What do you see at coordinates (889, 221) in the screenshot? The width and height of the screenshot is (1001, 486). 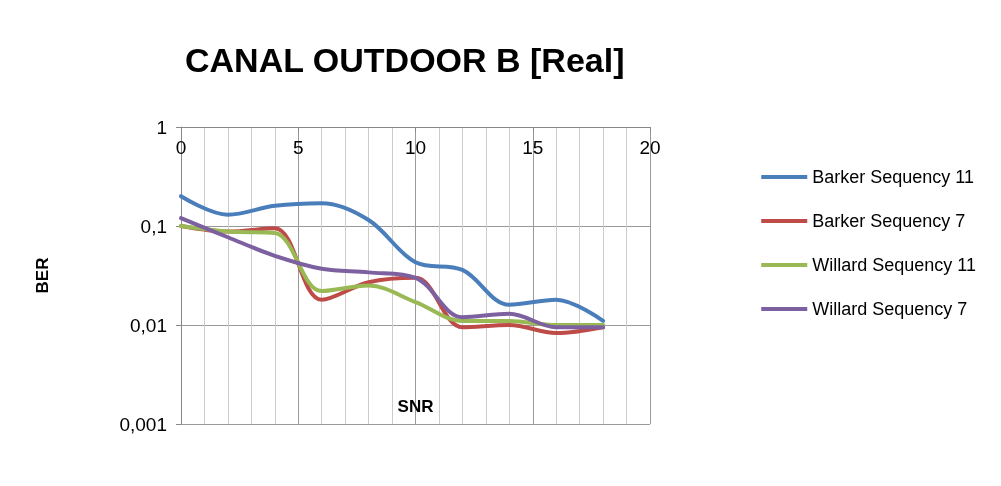 I see `legend-label: Barker Sequency 7` at bounding box center [889, 221].